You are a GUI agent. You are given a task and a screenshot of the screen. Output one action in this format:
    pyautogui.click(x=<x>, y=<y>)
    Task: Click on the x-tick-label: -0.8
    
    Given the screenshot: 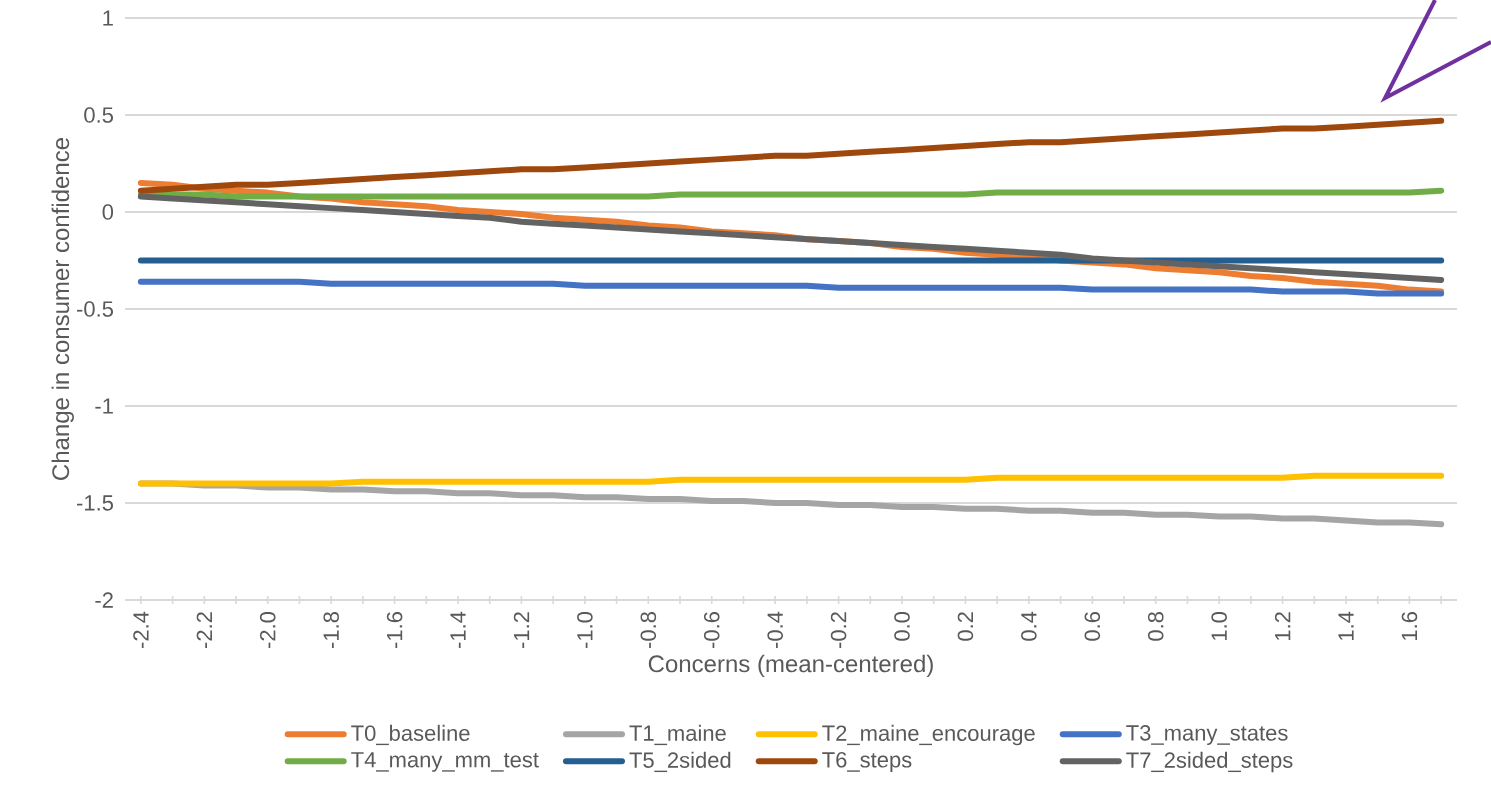 What is the action you would take?
    pyautogui.click(x=648, y=630)
    